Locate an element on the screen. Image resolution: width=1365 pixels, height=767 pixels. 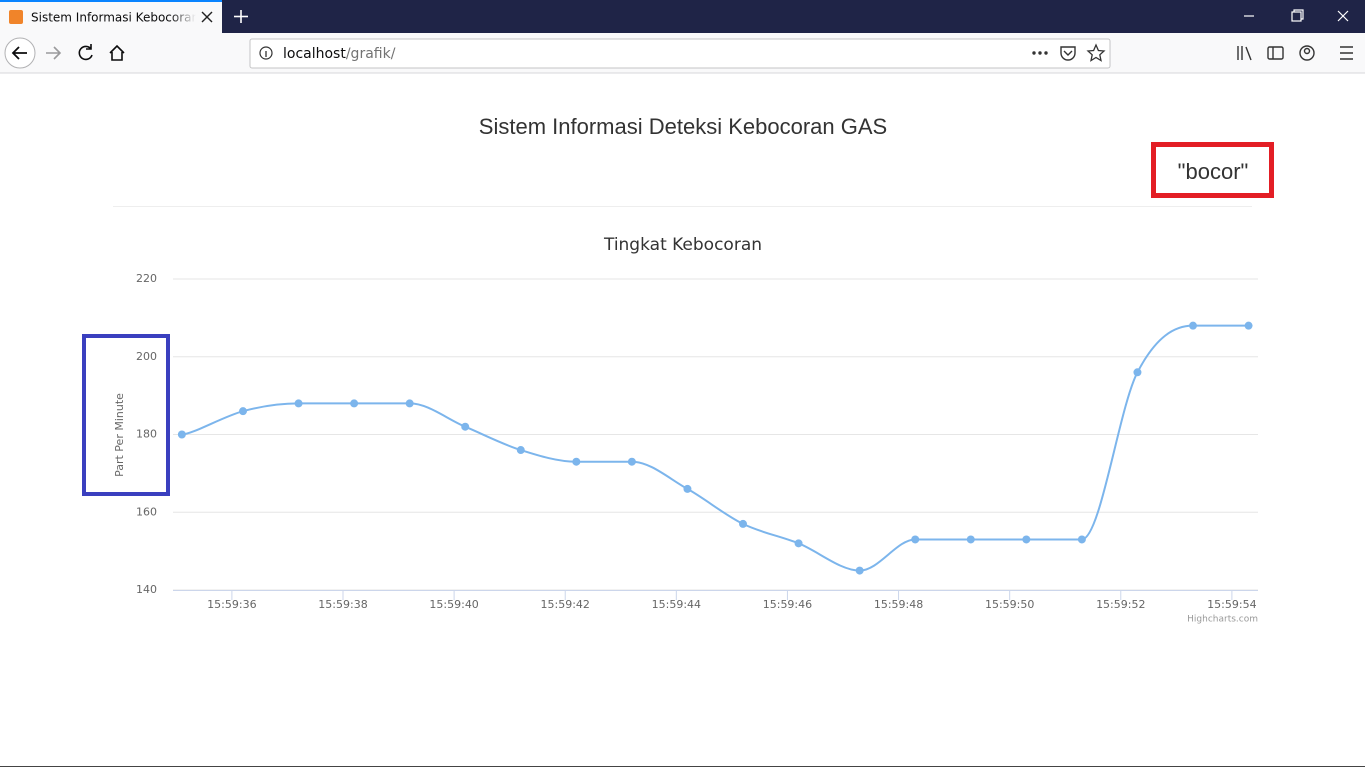
sidebar-icon is located at coordinates (1275, 53).